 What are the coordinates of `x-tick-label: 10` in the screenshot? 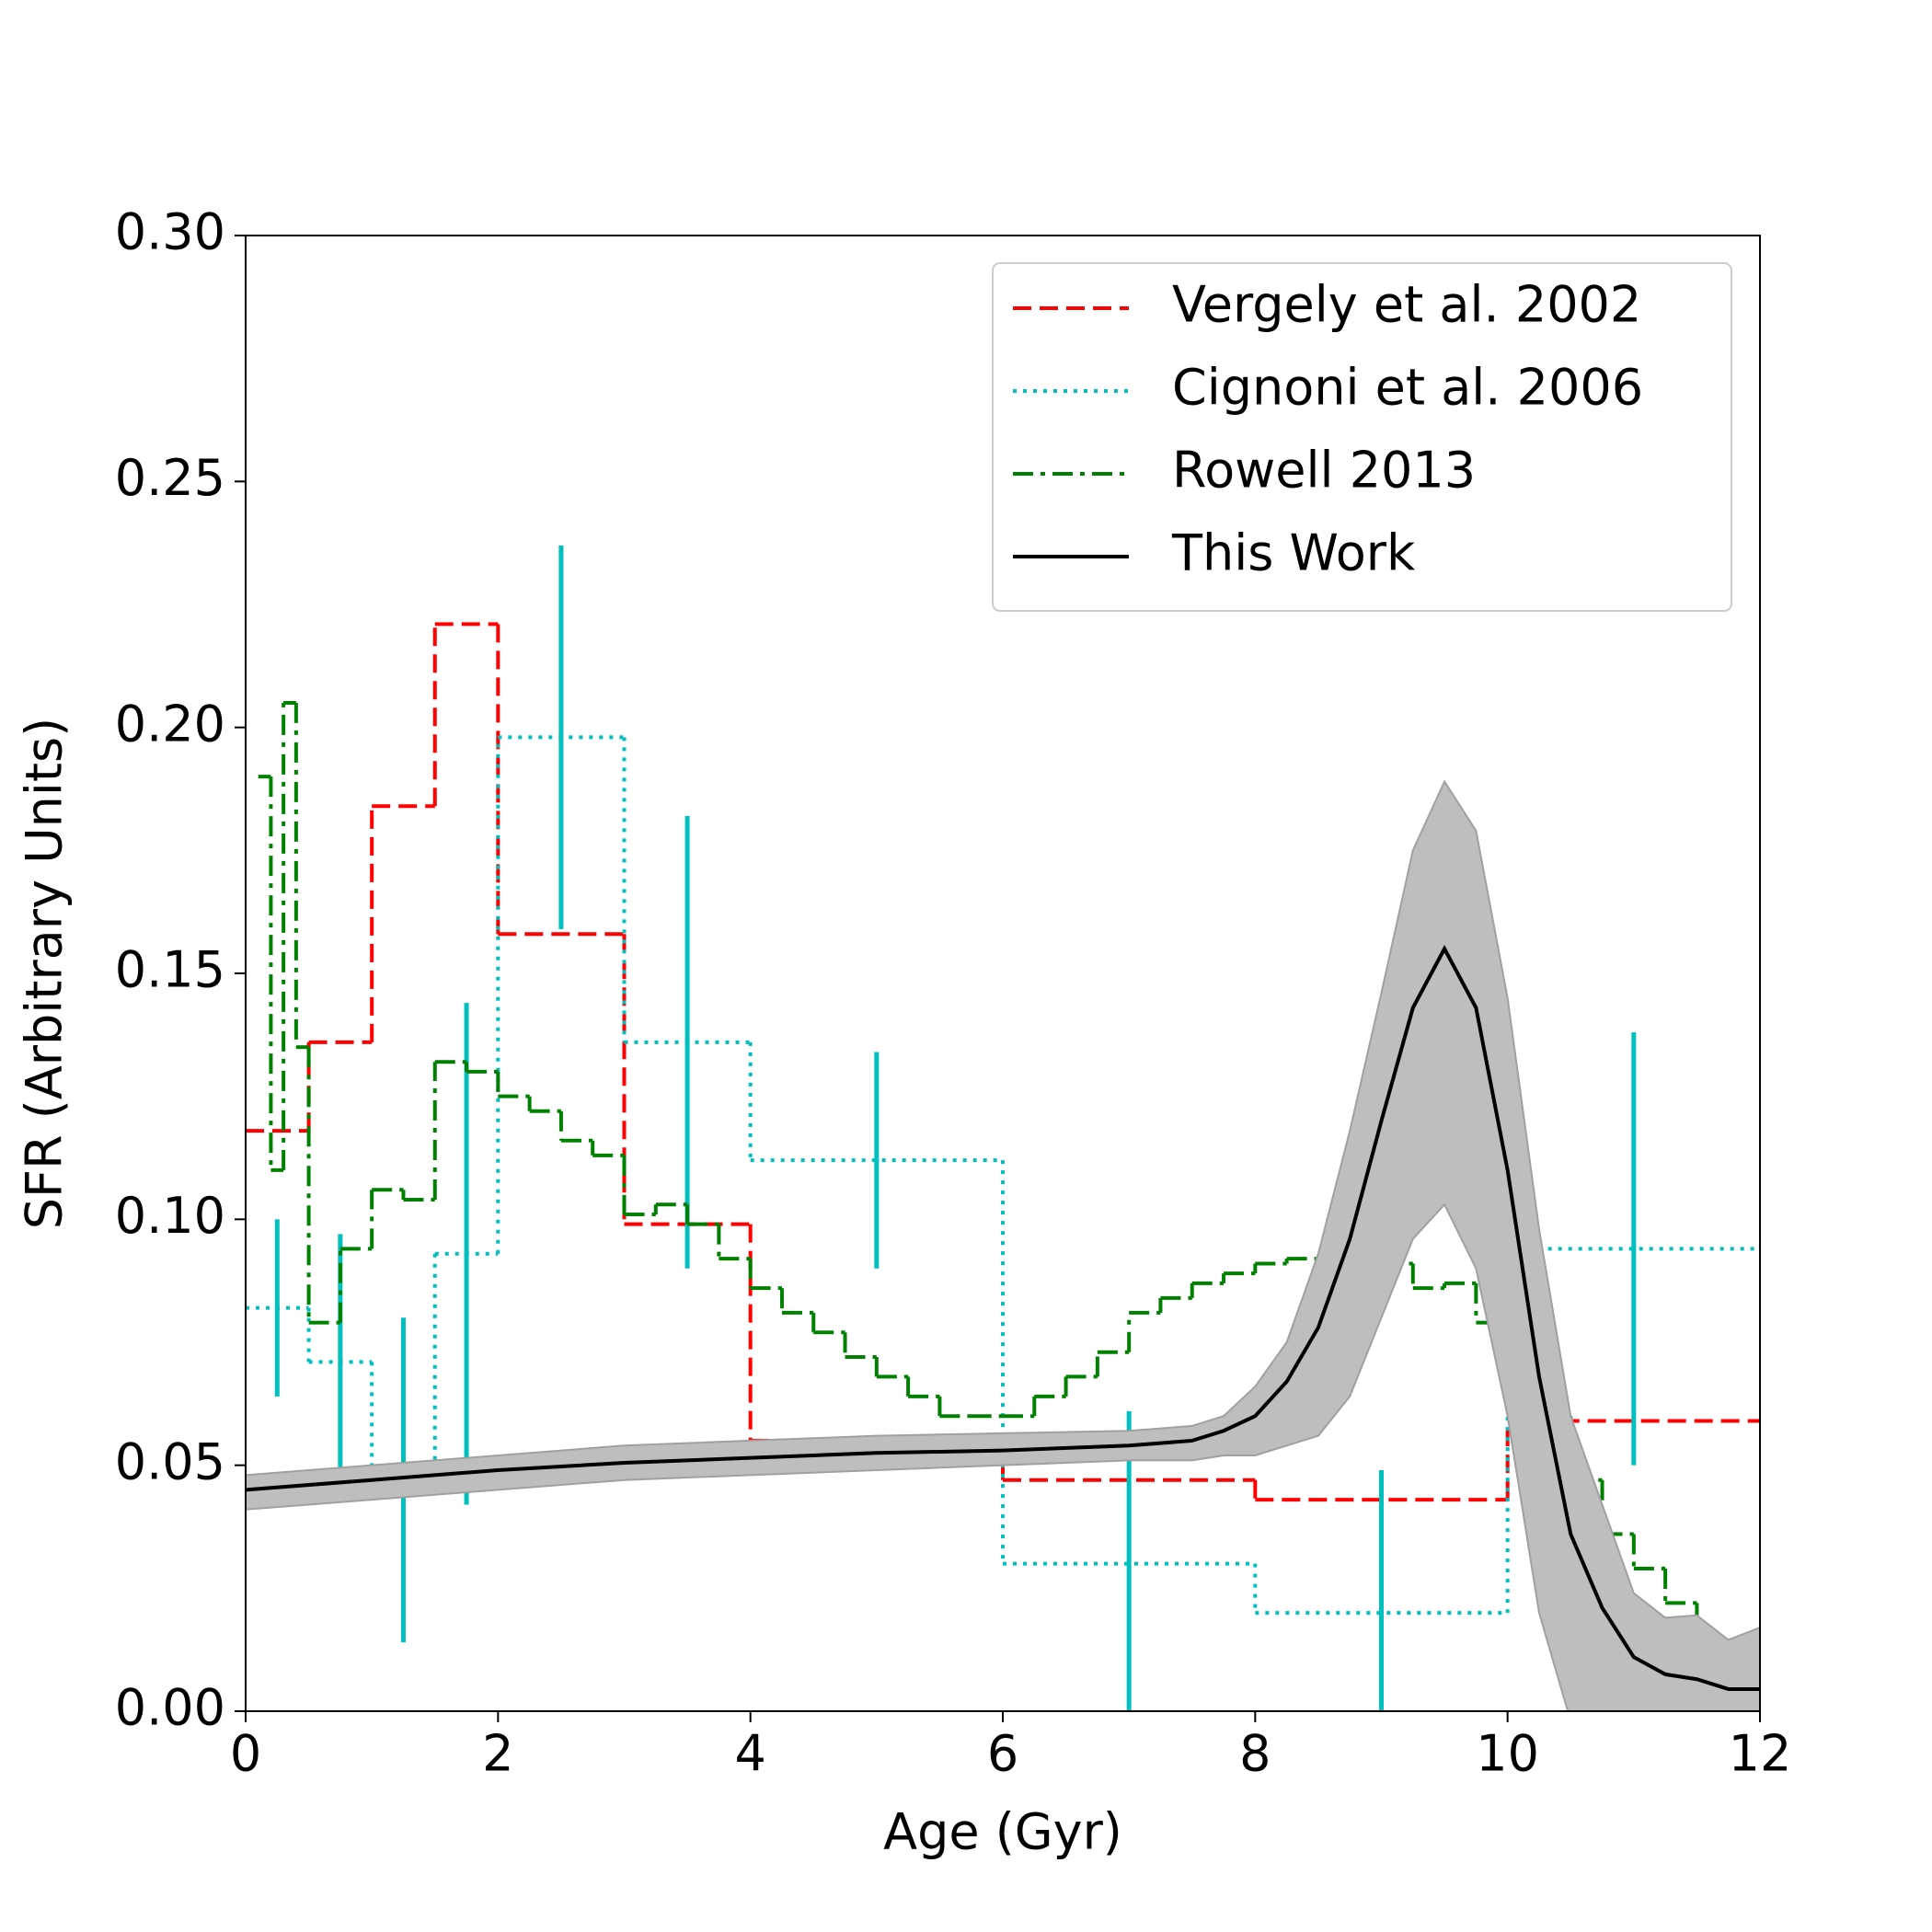 It's located at (1507, 1754).